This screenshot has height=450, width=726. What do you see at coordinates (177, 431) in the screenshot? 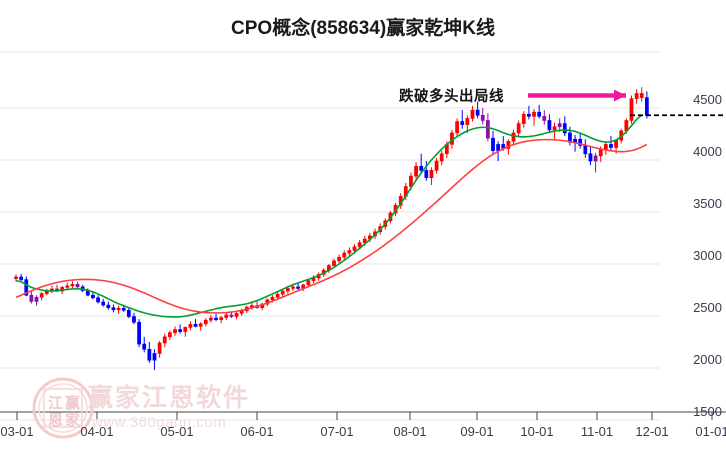
I see `x-axis-tick-05-01: 05-01` at bounding box center [177, 431].